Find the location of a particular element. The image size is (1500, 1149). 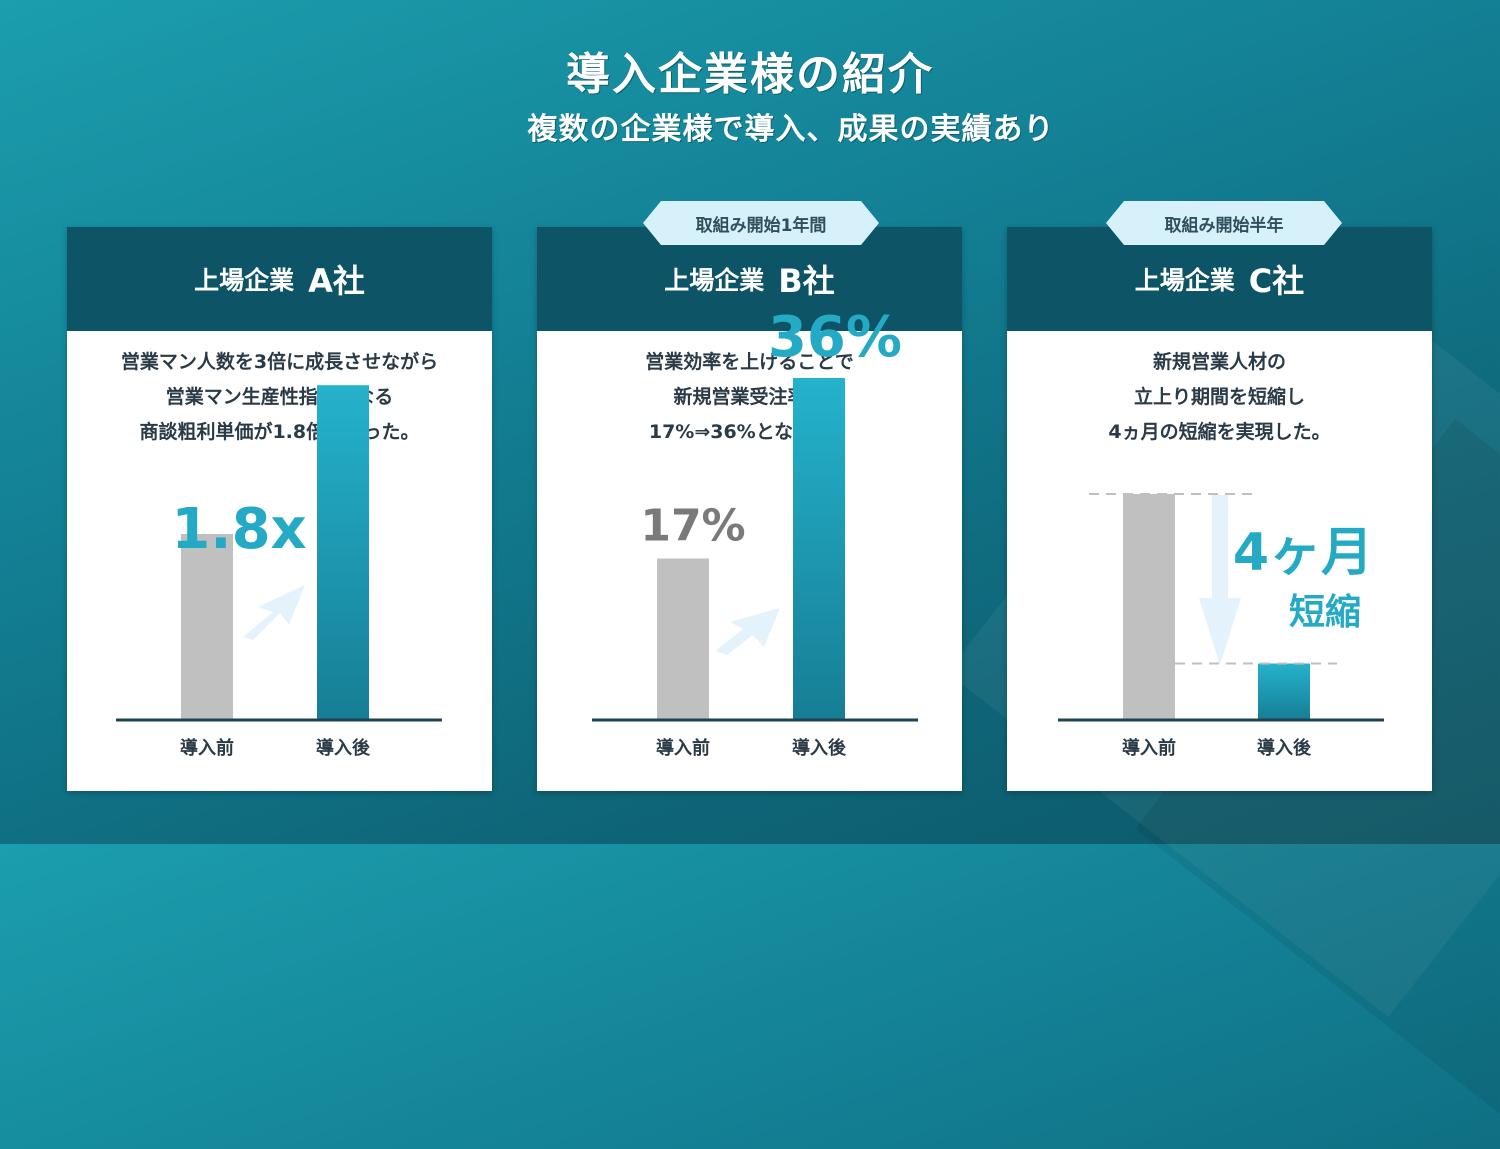

card-description: 新規営業人材の 立上り期間を短縮し 4ヵ月の短縮を実現した。 is located at coordinates (1219, 397).